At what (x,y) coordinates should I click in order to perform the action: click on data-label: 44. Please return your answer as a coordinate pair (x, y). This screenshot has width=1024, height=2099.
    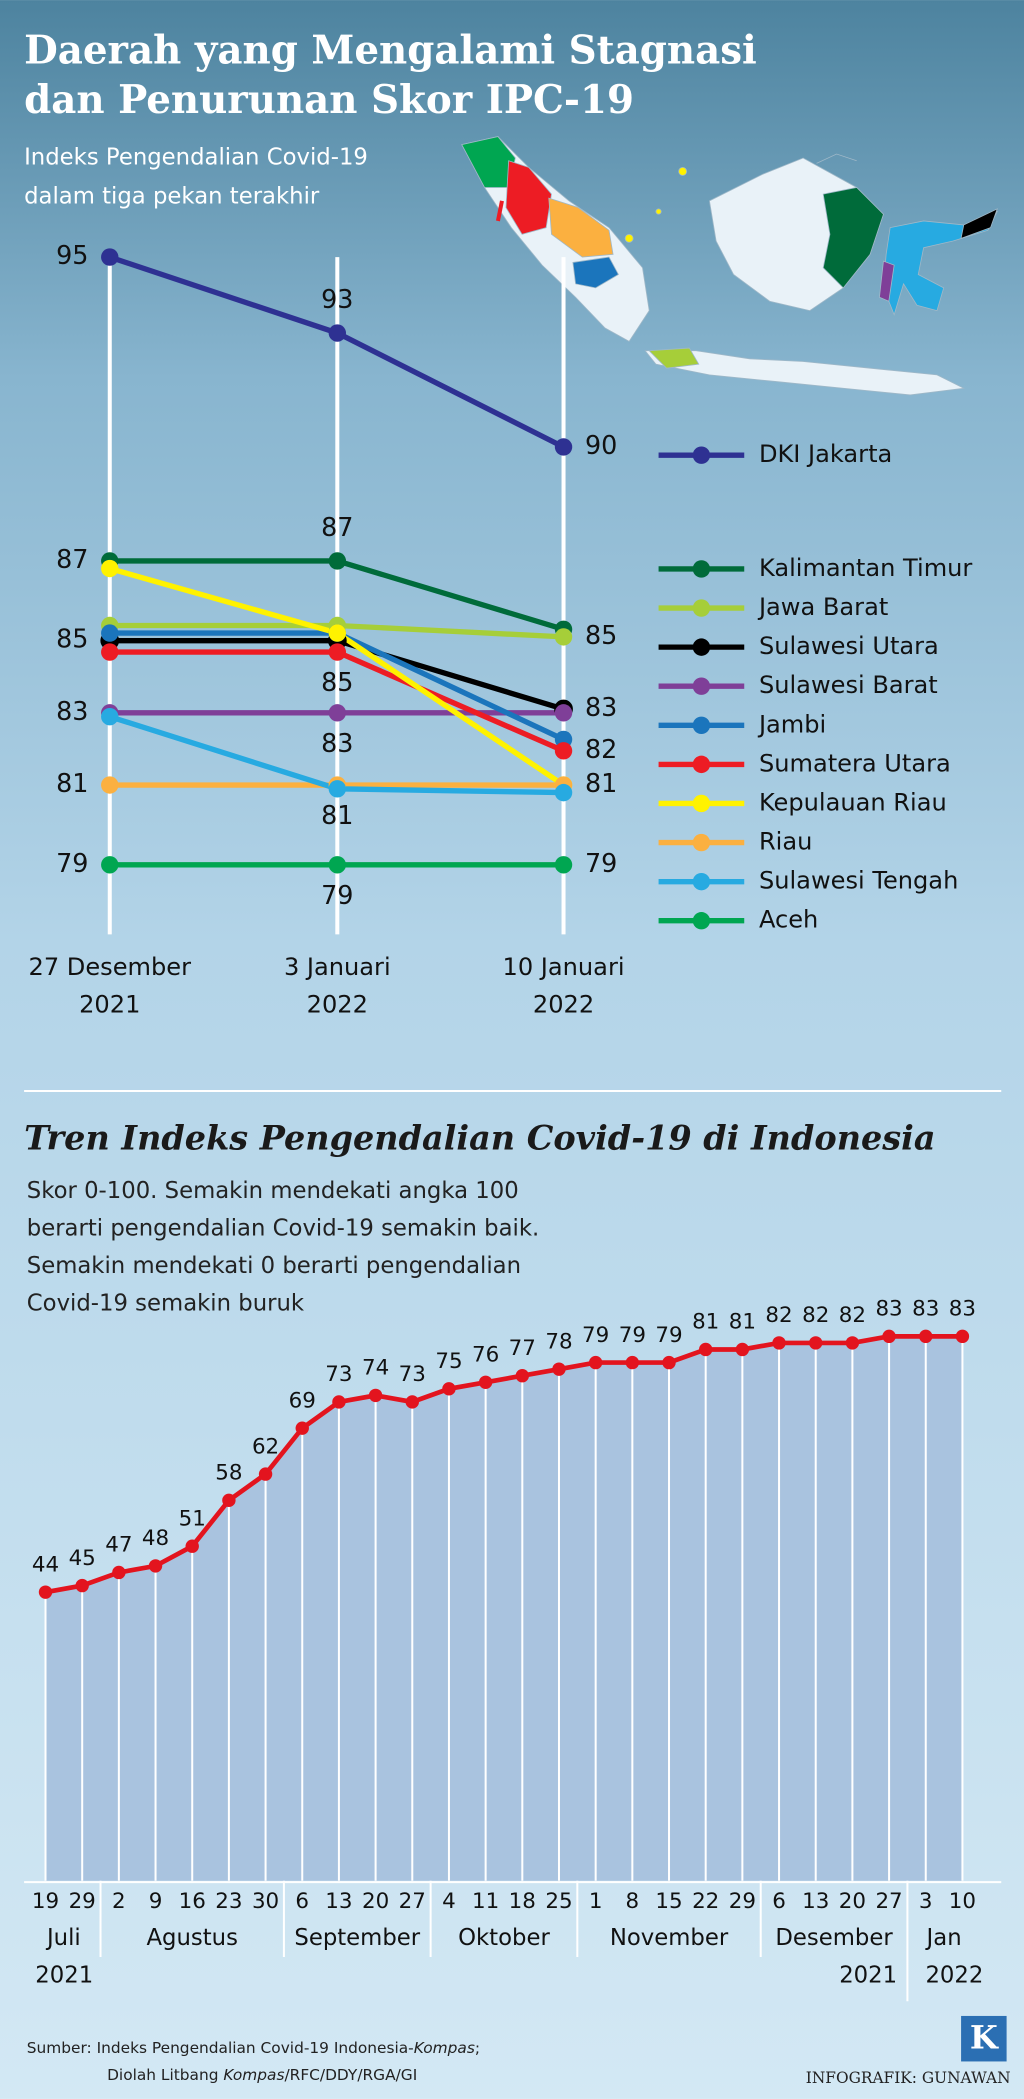
    Looking at the image, I should click on (45, 1564).